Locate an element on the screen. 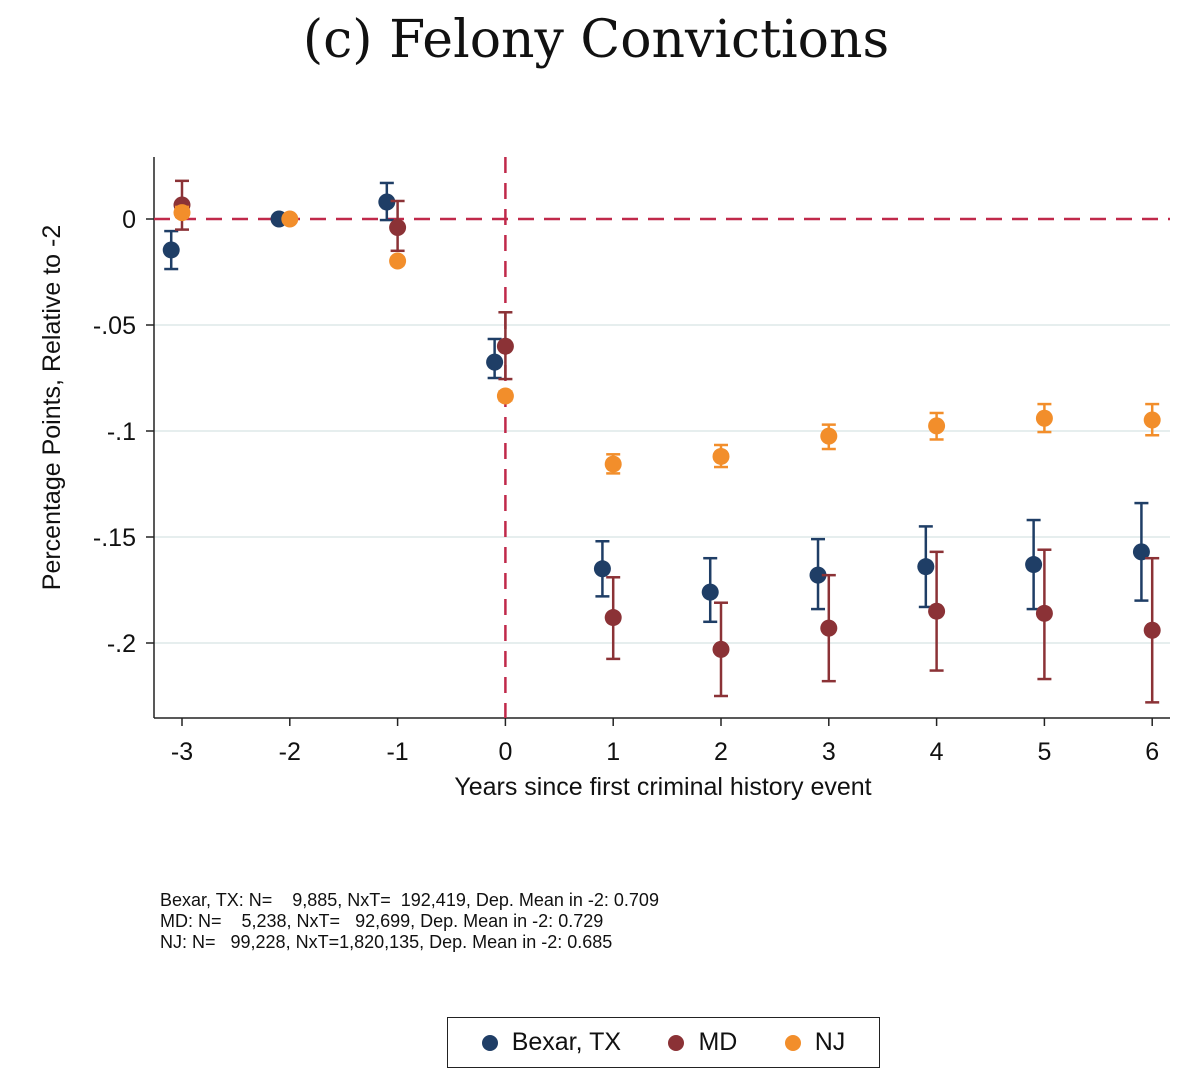 This screenshot has width=1192, height=1068. x-tick-label: 6 is located at coordinates (1152, 752).